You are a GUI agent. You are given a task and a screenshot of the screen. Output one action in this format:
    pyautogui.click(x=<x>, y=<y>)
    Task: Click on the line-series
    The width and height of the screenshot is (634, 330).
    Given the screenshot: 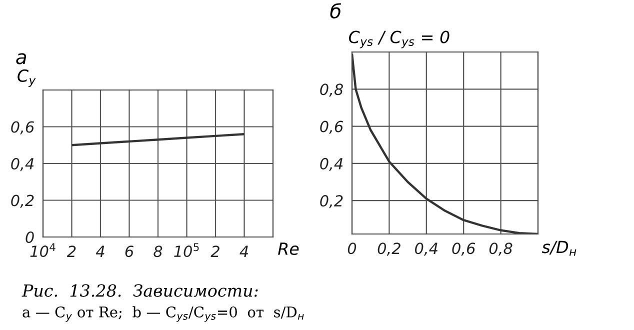 What is the action you would take?
    pyautogui.click(x=158, y=139)
    